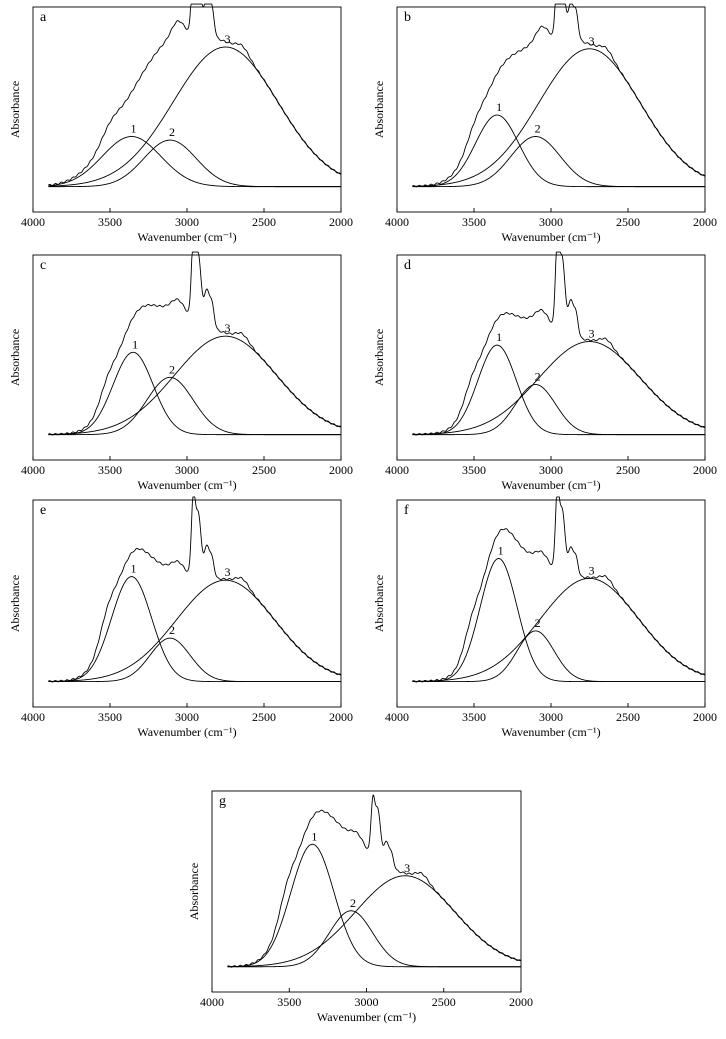 The width and height of the screenshot is (726, 1039). What do you see at coordinates (407, 17) in the screenshot?
I see `panel-label: b` at bounding box center [407, 17].